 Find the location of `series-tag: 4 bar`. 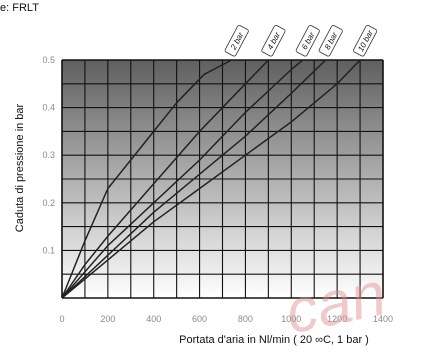

series-tag: 4 bar is located at coordinates (273, 40).